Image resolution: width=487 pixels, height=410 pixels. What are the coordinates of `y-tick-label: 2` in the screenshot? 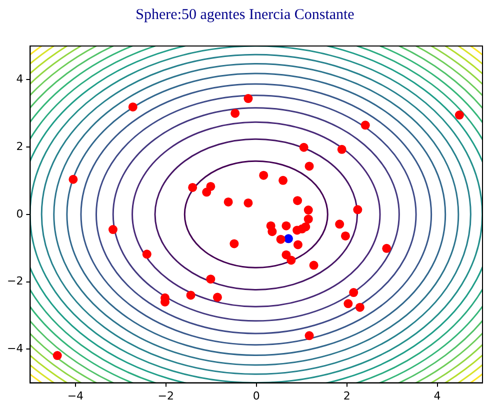 It's located at (20, 146).